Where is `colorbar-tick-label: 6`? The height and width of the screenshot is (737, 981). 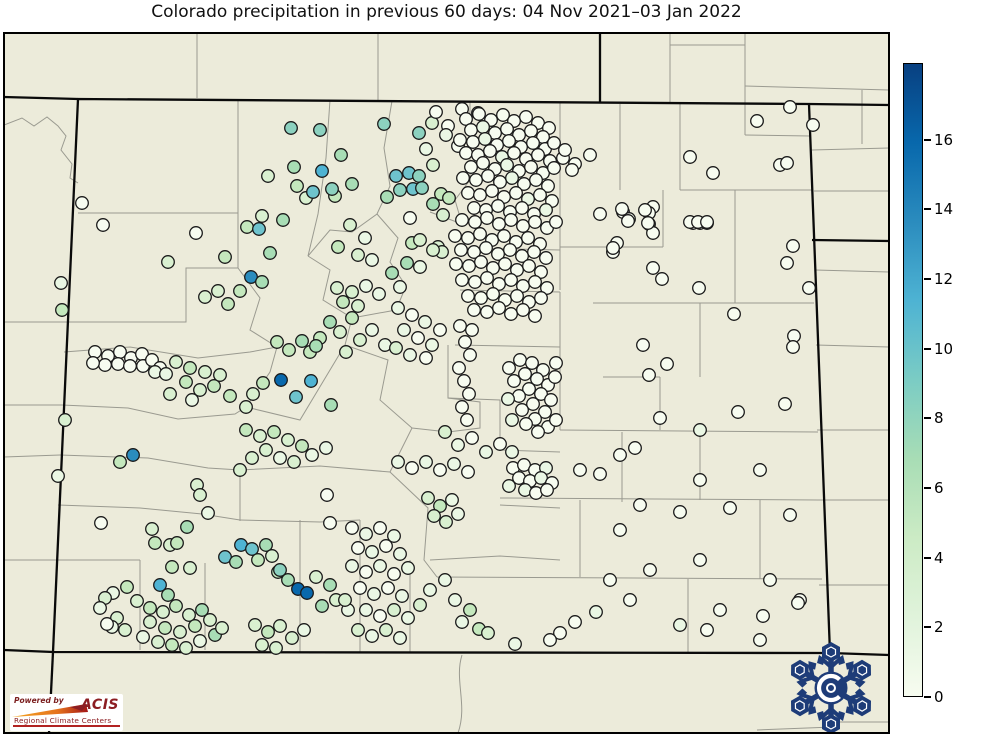 colorbar-tick-label: 6 is located at coordinates (939, 487).